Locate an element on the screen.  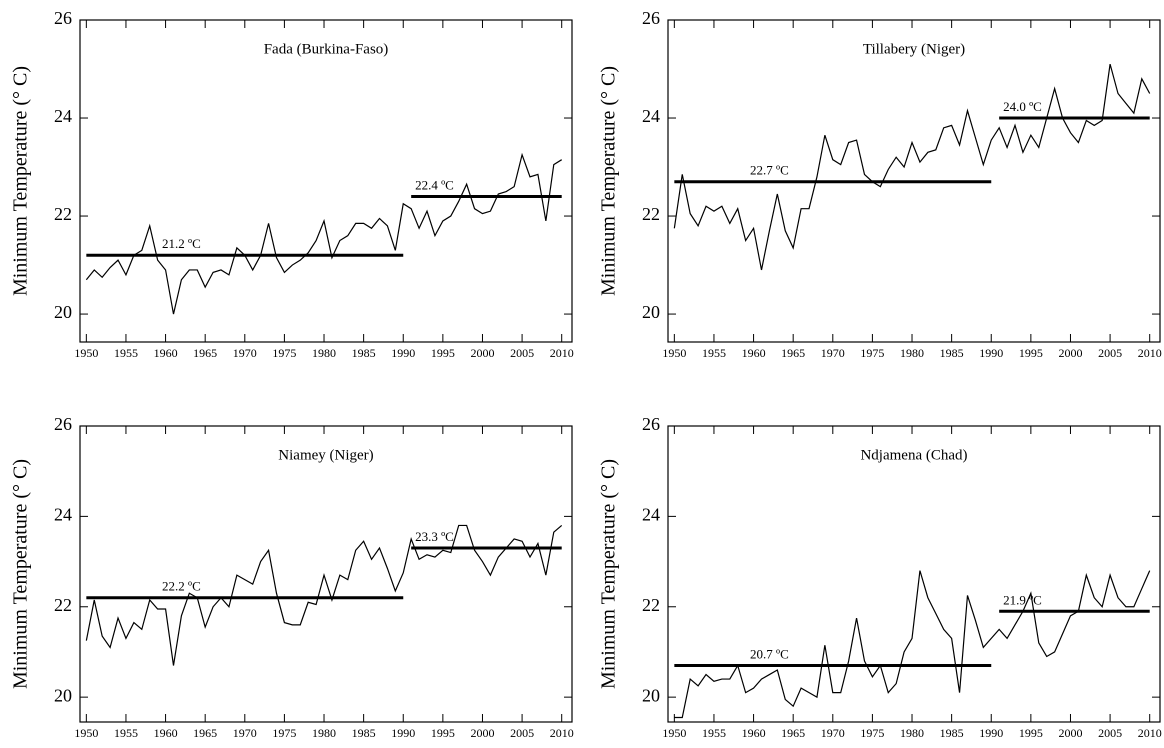
mean-label: 21.9 ºC is located at coordinates (1022, 599).